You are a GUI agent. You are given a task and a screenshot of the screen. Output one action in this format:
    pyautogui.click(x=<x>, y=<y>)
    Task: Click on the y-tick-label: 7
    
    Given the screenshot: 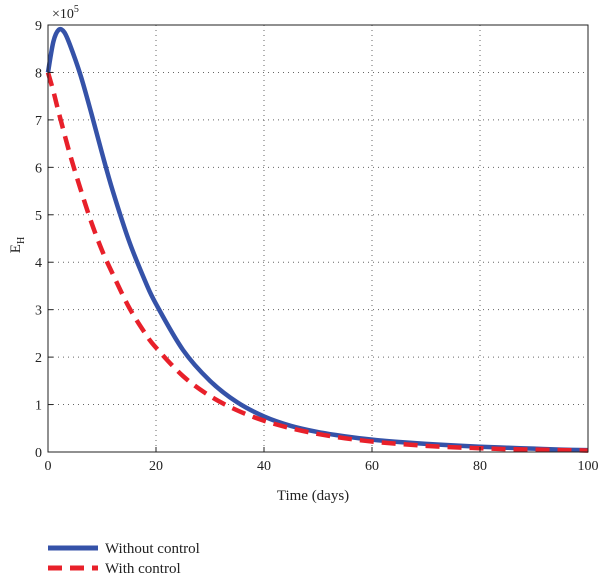 What is the action you would take?
    pyautogui.click(x=38, y=121)
    